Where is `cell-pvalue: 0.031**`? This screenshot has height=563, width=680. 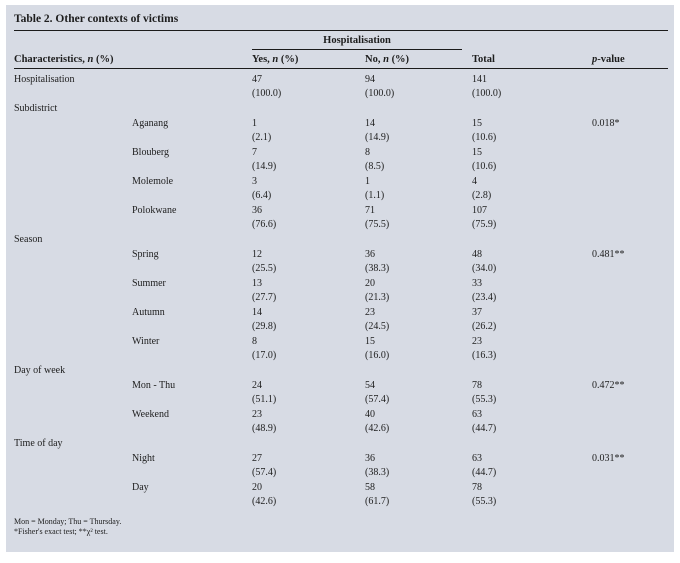 cell-pvalue: 0.031** is located at coordinates (608, 458).